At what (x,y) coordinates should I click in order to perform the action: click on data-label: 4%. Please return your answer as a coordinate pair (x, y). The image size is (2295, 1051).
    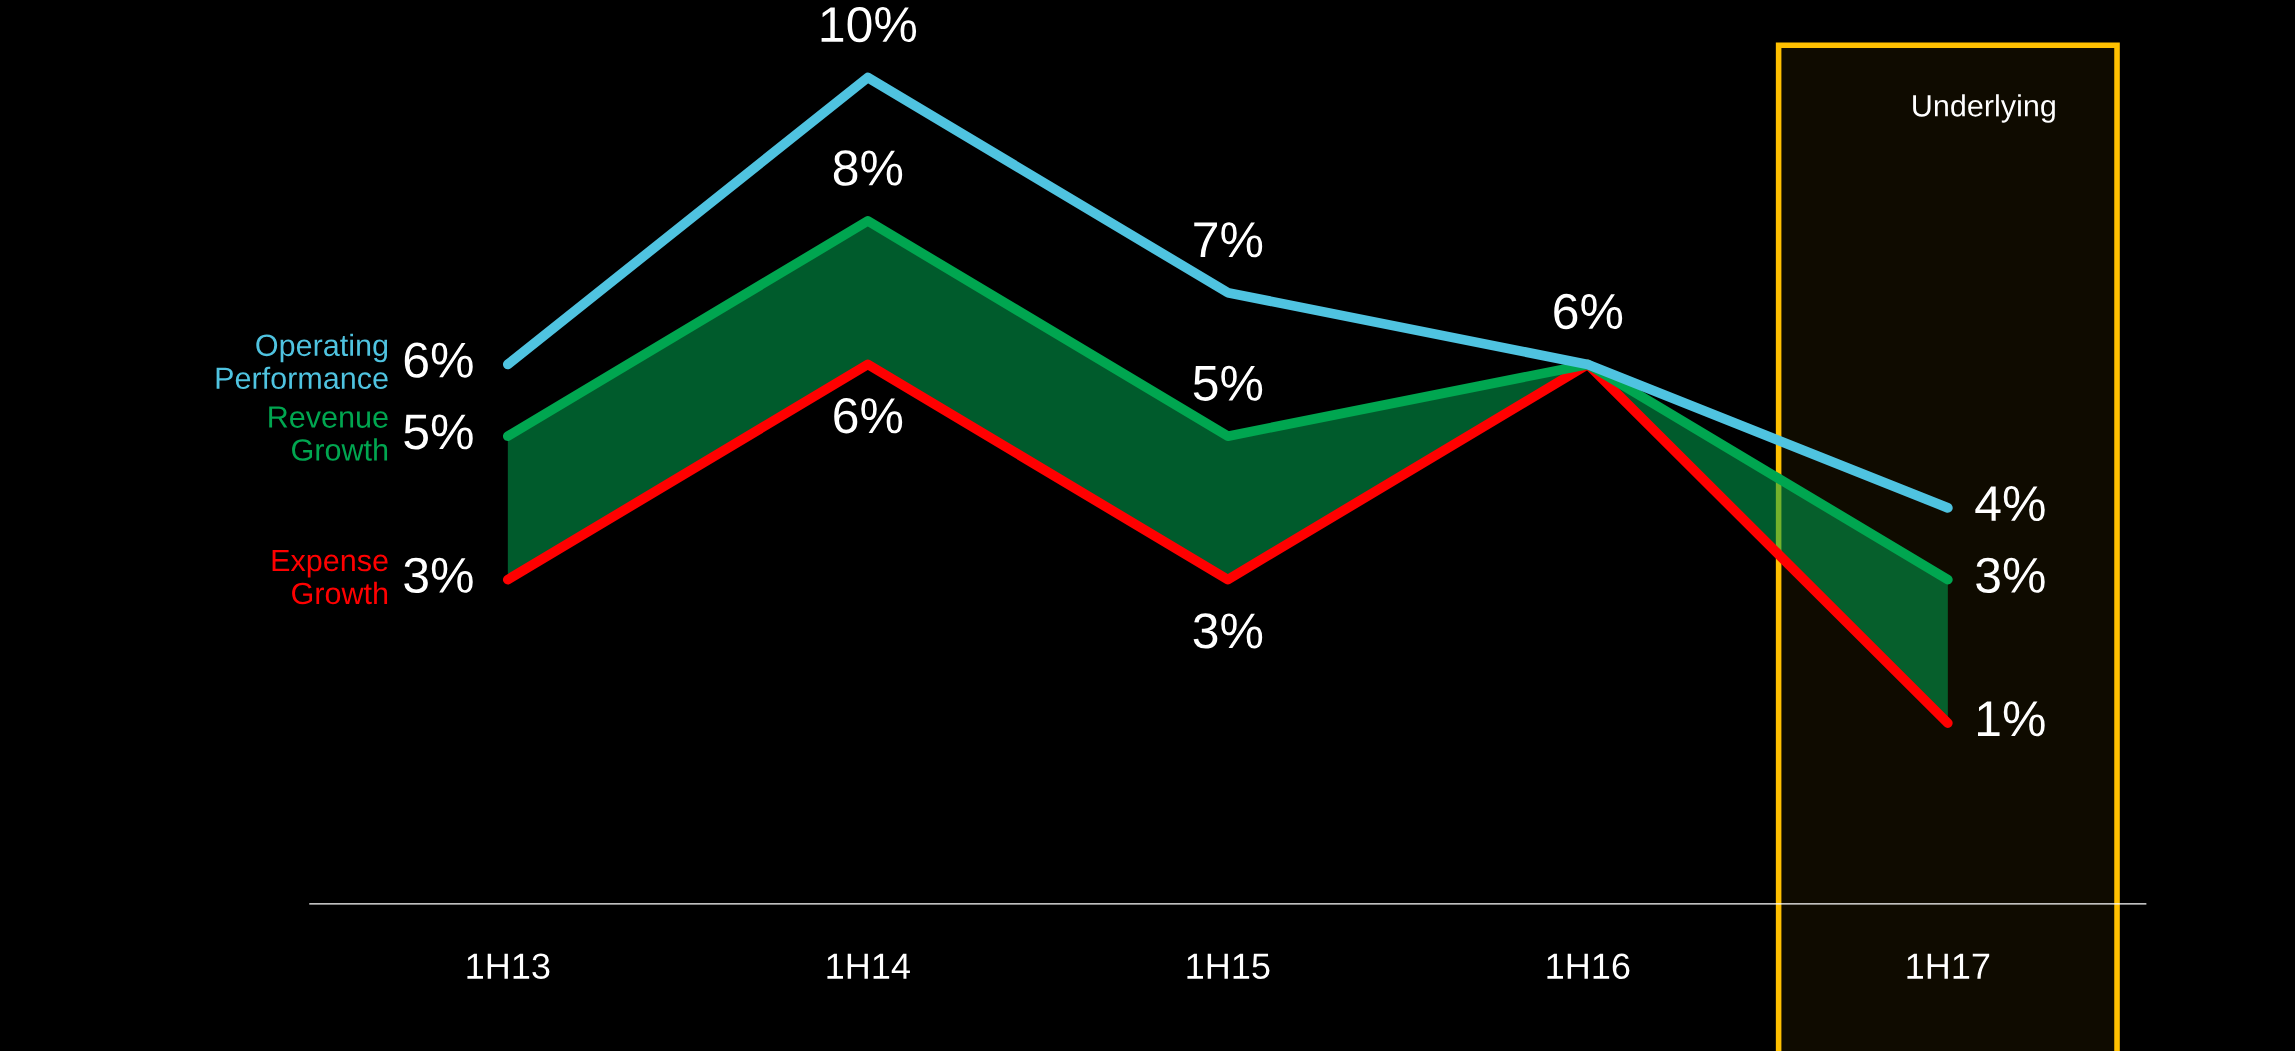
    Looking at the image, I should click on (2010, 504).